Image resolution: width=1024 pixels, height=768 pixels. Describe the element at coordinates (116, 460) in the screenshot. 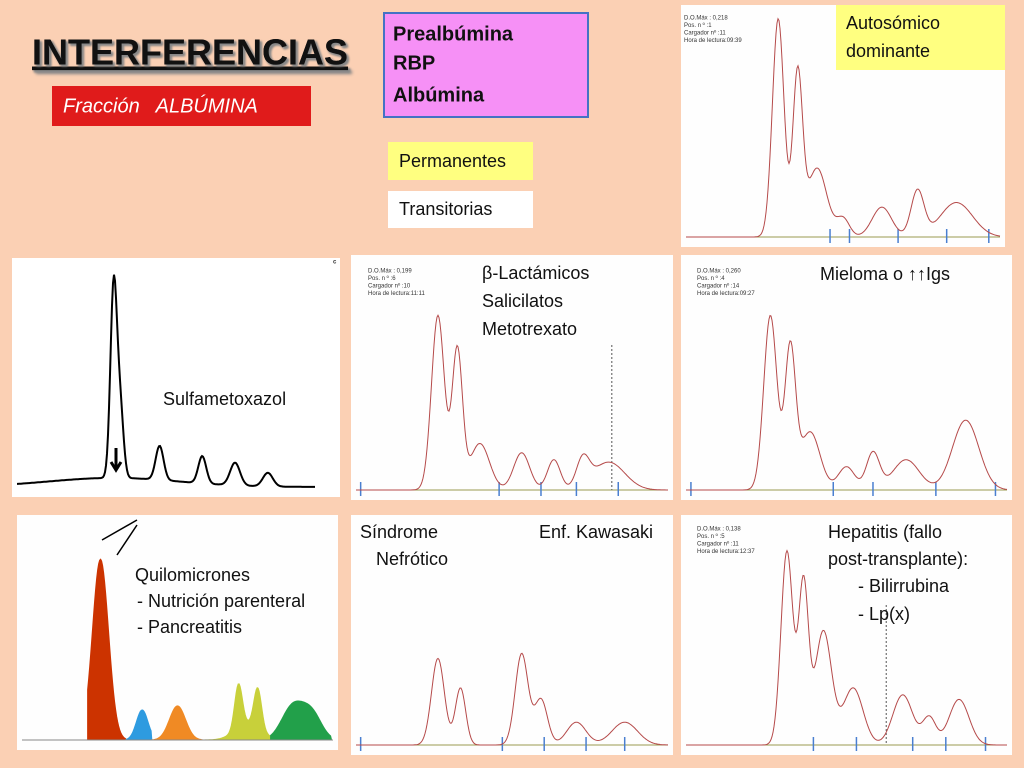

I see `arrow` at that location.